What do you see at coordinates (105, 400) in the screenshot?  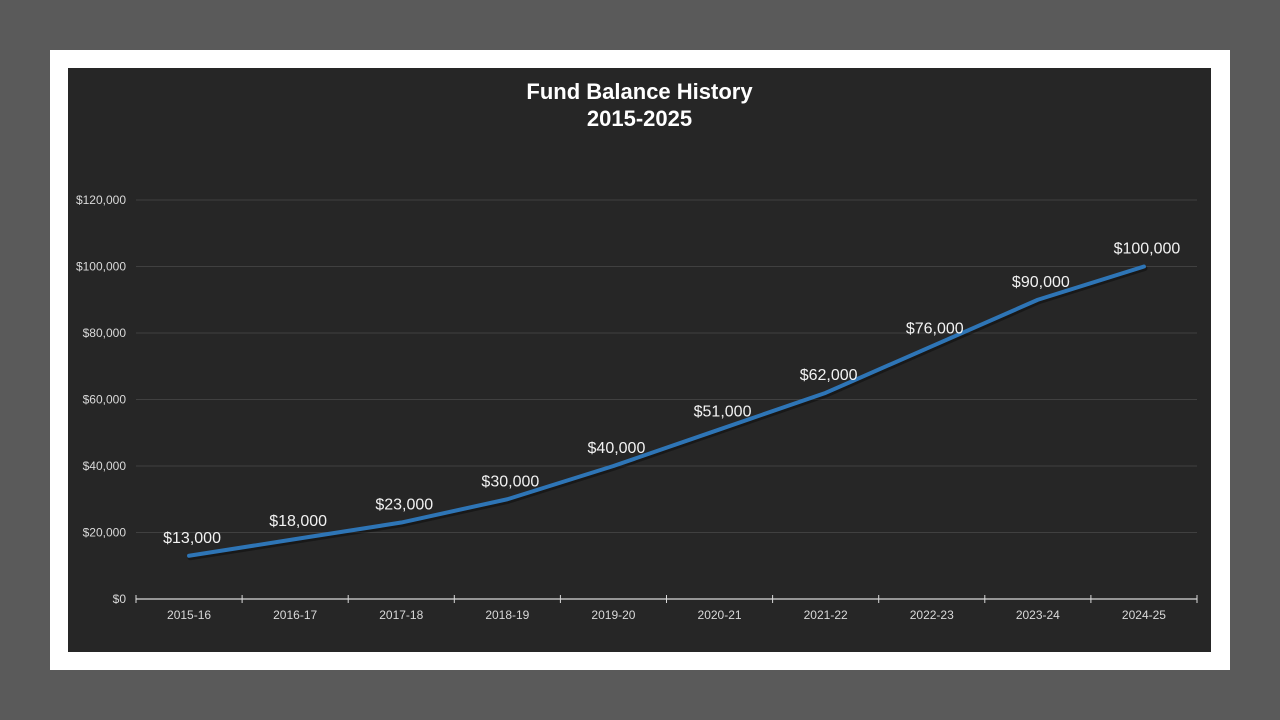 I see `y-tick-label: $60,000` at bounding box center [105, 400].